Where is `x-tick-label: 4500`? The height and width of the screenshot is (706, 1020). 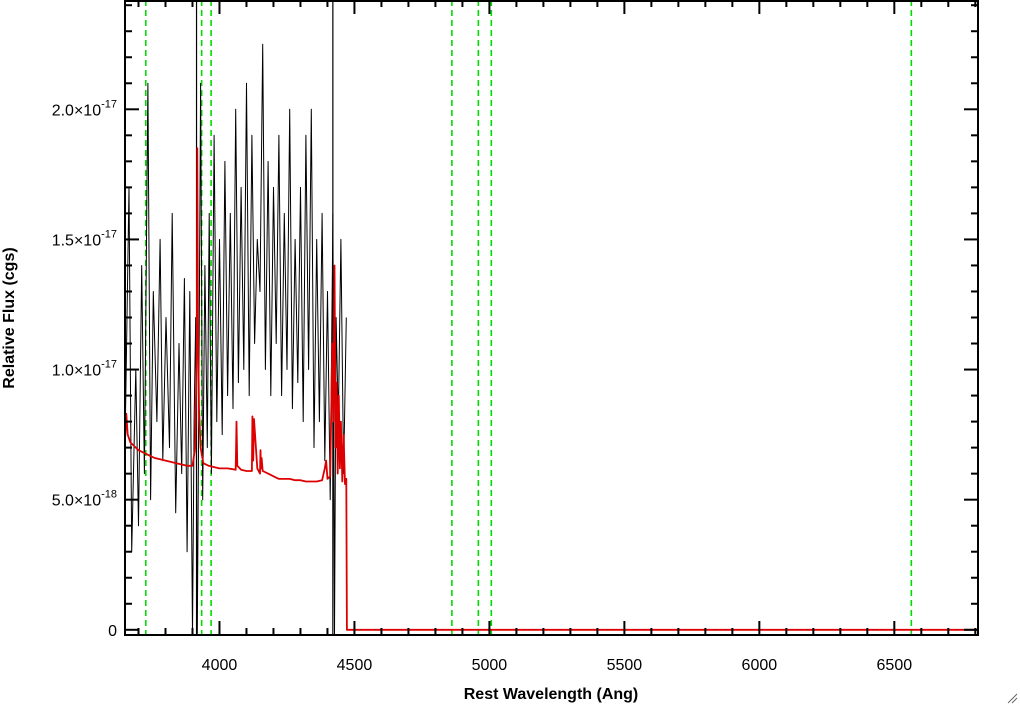 x-tick-label: 4500 is located at coordinates (355, 665).